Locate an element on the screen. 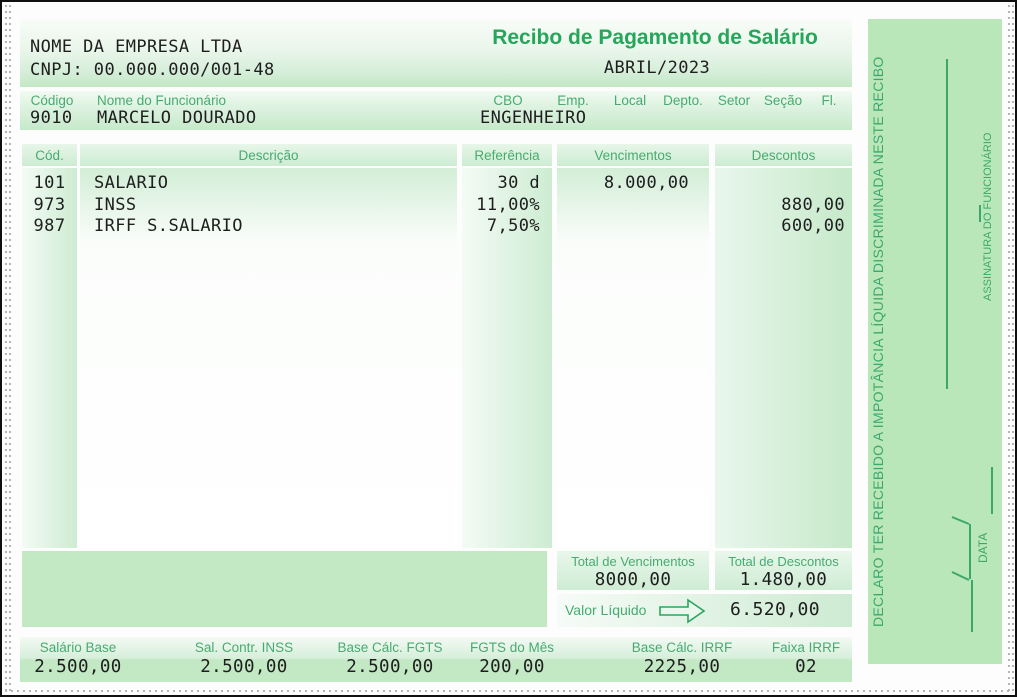  footer-col-base-calc-irrf: Base Cálc. IRRF 2225,00 is located at coordinates (682, 658).